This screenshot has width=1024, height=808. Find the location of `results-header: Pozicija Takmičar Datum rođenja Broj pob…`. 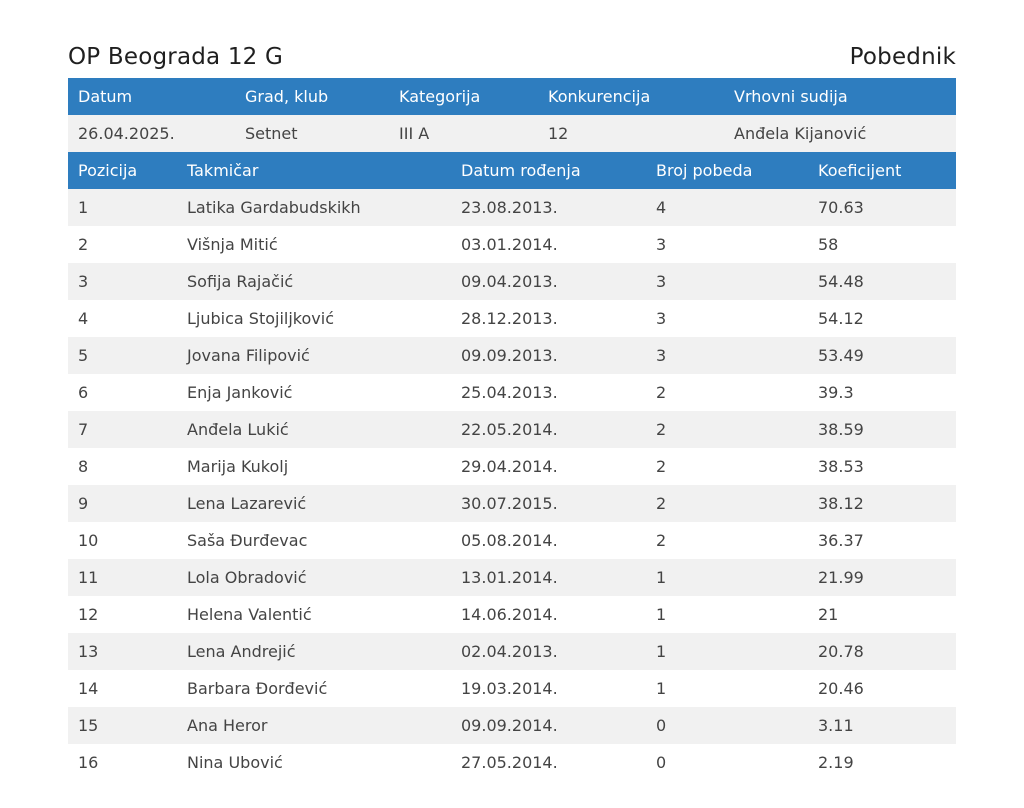

results-header: Pozicija Takmičar Datum rođenja Broj pob… is located at coordinates (512, 170).